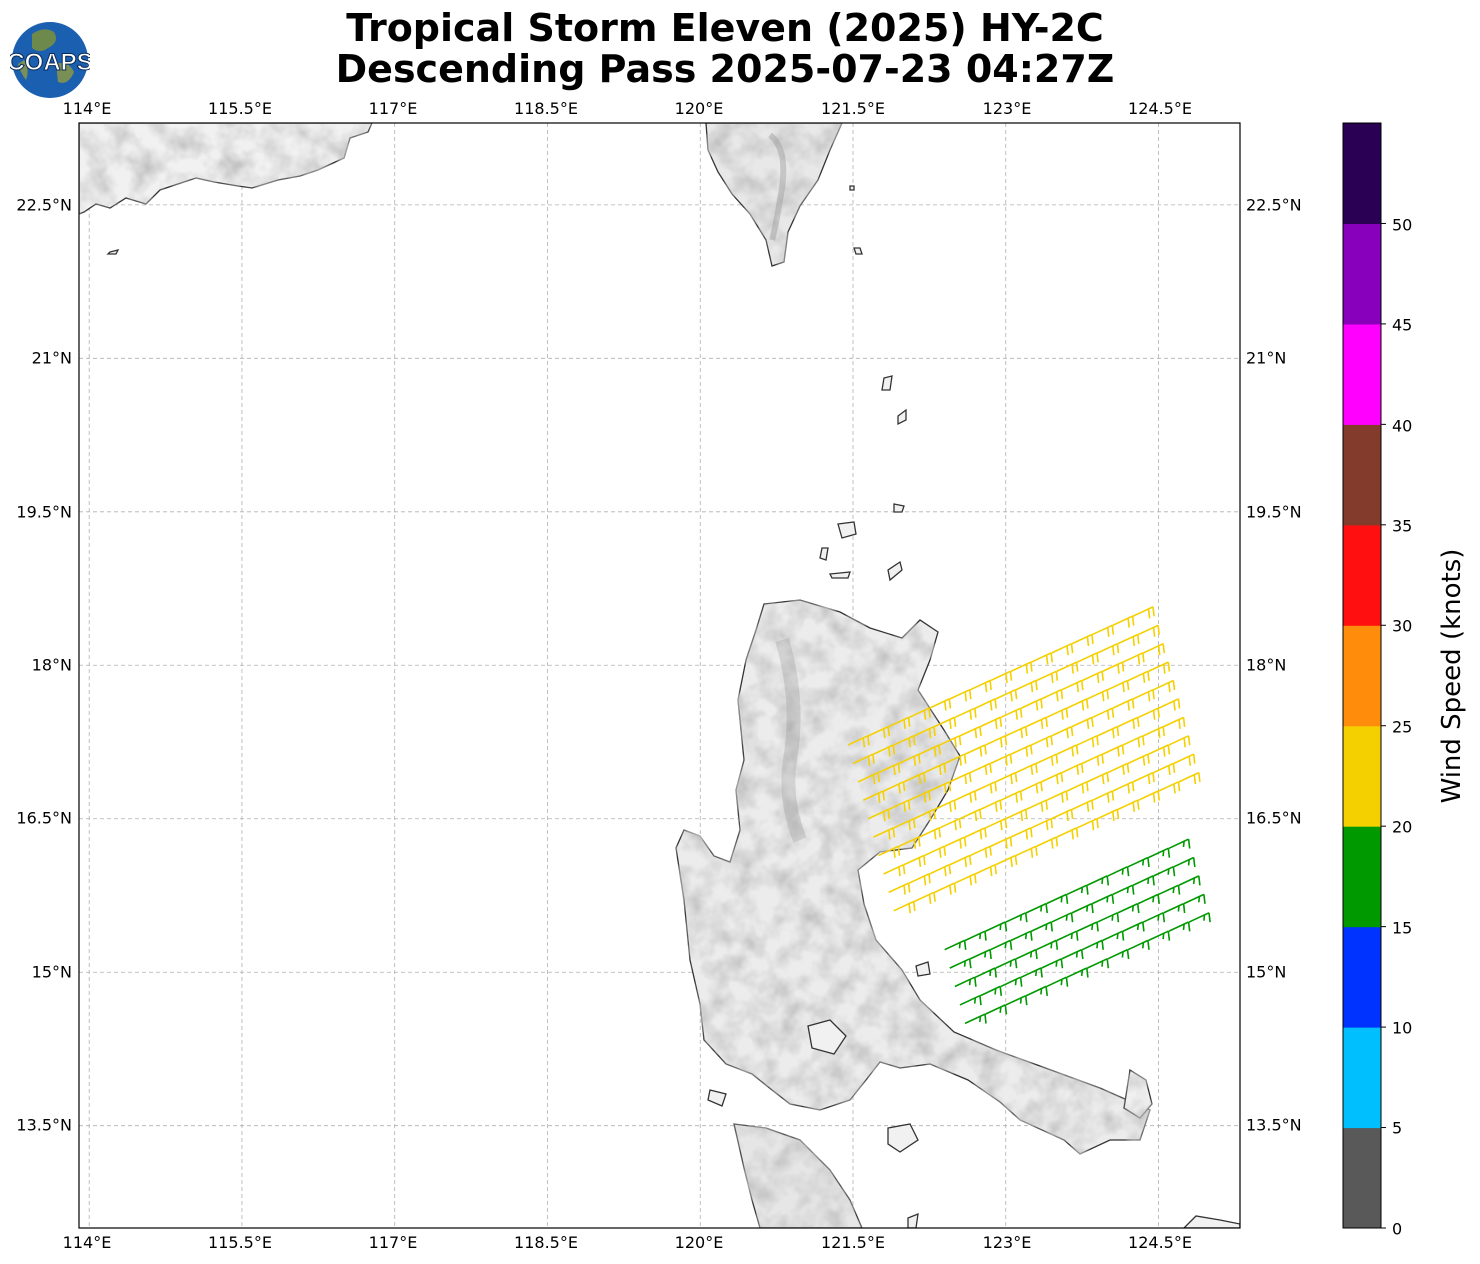 This screenshot has width=1480, height=1264. What do you see at coordinates (1266, 358) in the screenshot?
I see `lat-label-right: 21°N` at bounding box center [1266, 358].